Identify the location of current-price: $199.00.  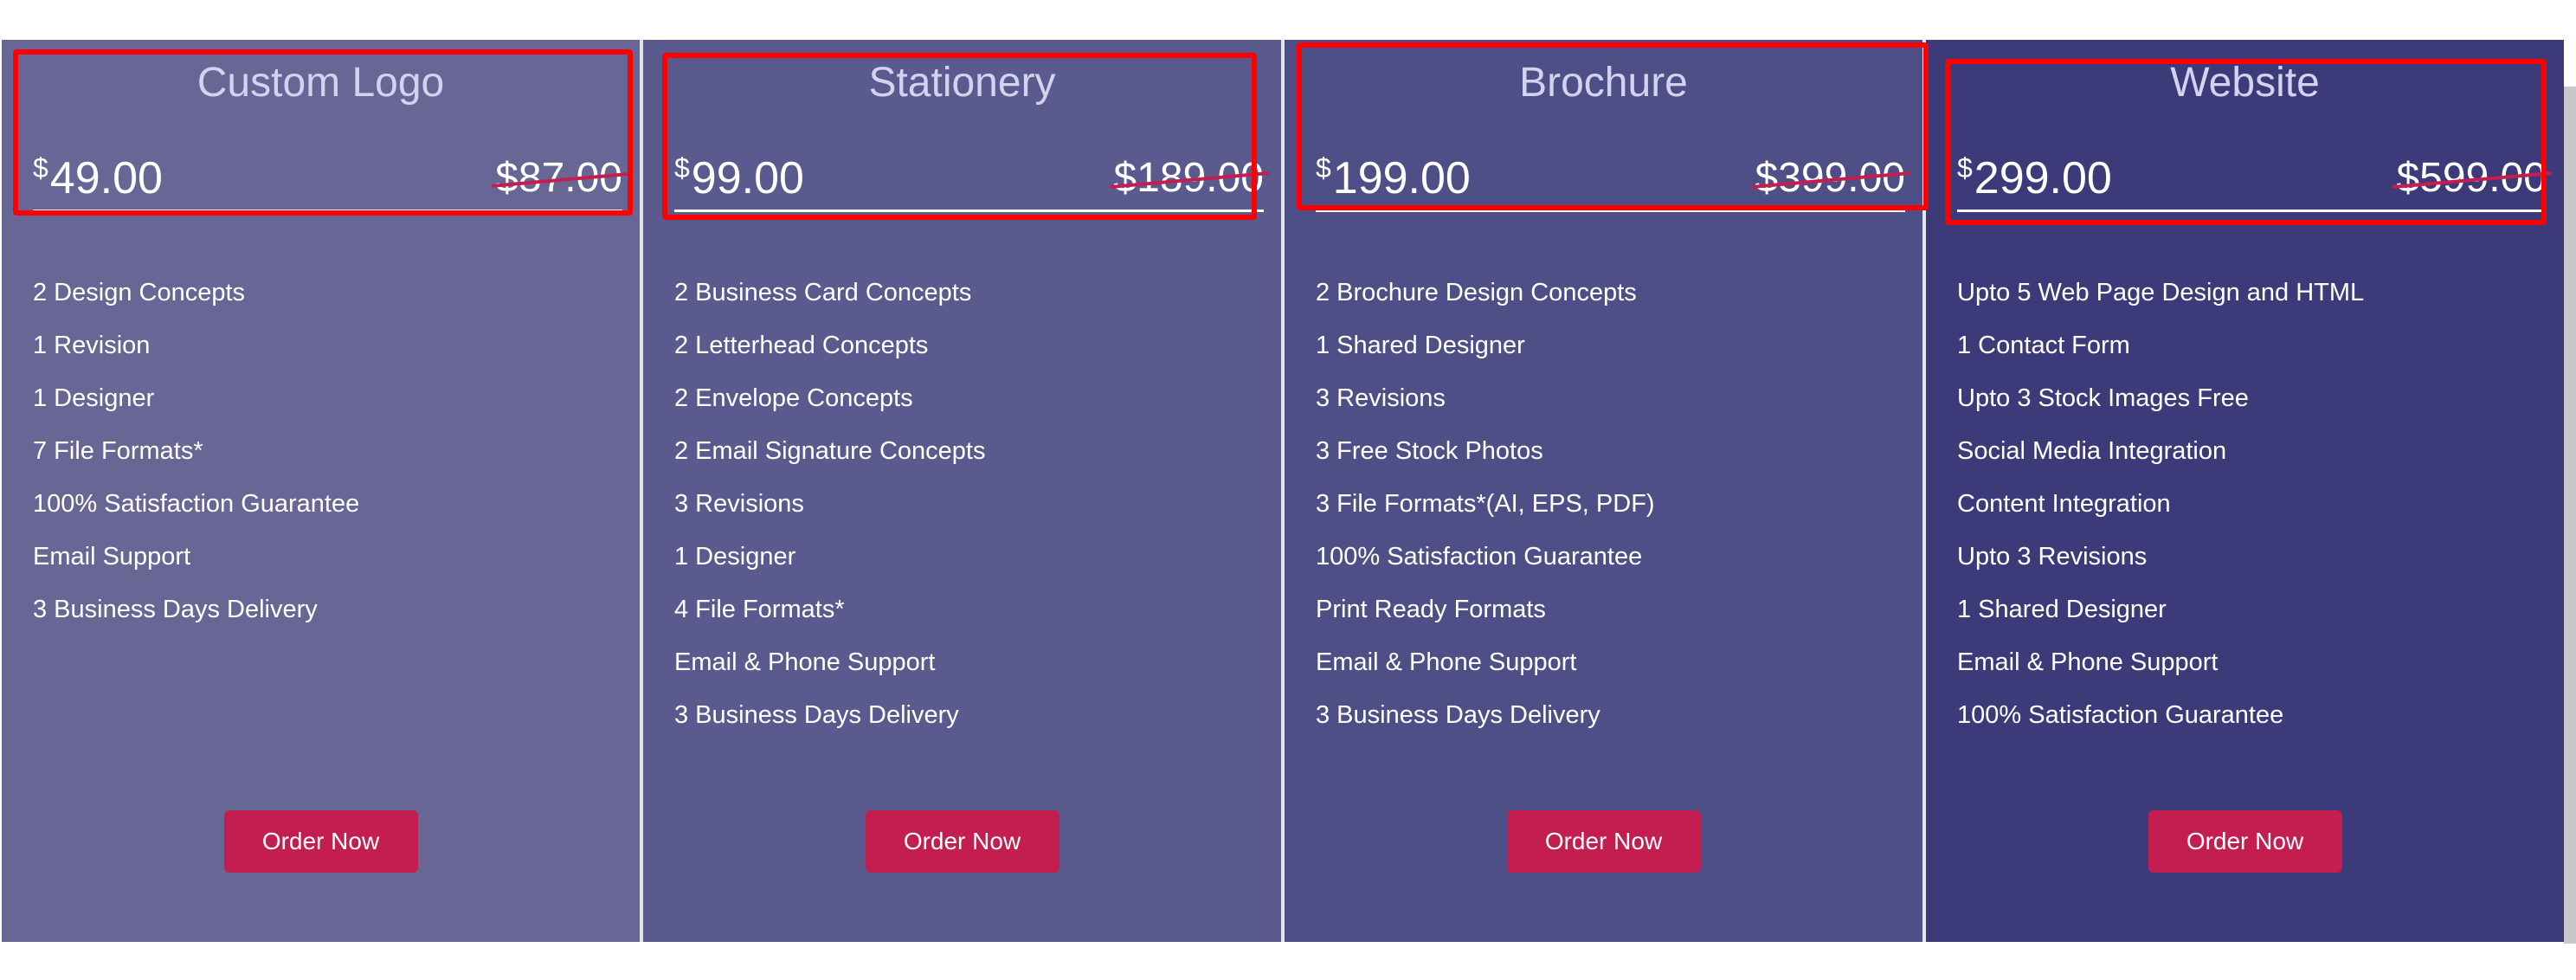
(1393, 178).